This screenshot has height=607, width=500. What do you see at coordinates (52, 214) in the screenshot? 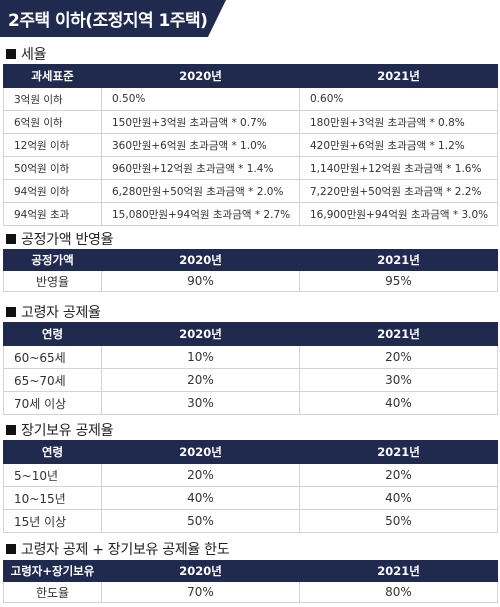
I see `table-cell: 94억원 초과` at bounding box center [52, 214].